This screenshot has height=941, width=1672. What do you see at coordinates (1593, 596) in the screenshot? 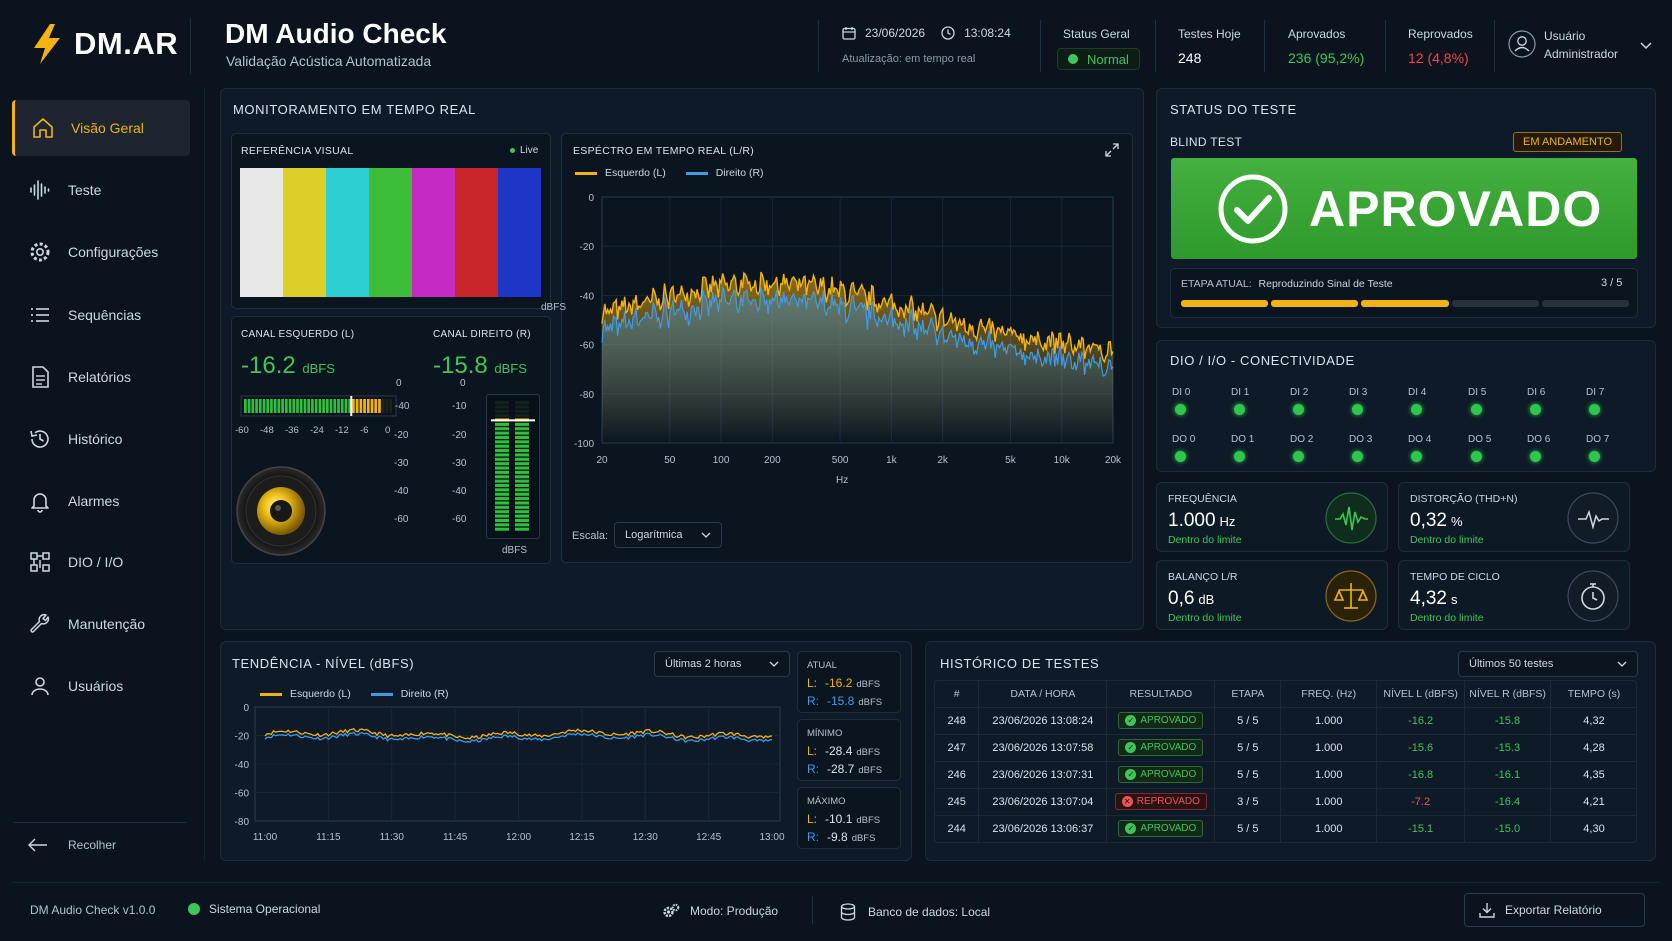
I see `stopwatch-icon` at bounding box center [1593, 596].